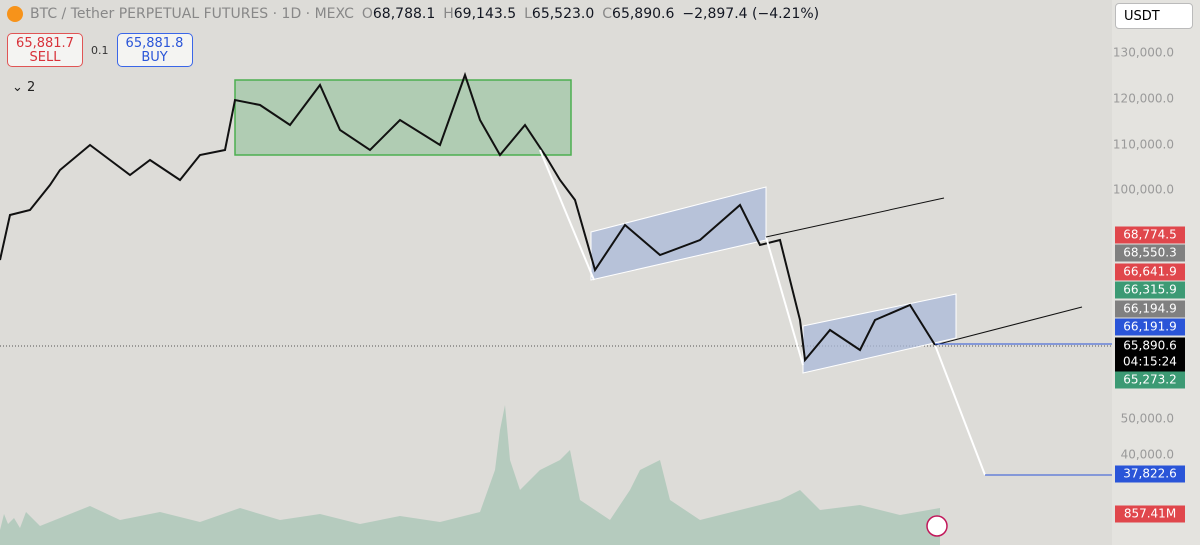 This screenshot has height=545, width=1200. I want to click on ohlc-value: 69,143.5, so click(485, 14).